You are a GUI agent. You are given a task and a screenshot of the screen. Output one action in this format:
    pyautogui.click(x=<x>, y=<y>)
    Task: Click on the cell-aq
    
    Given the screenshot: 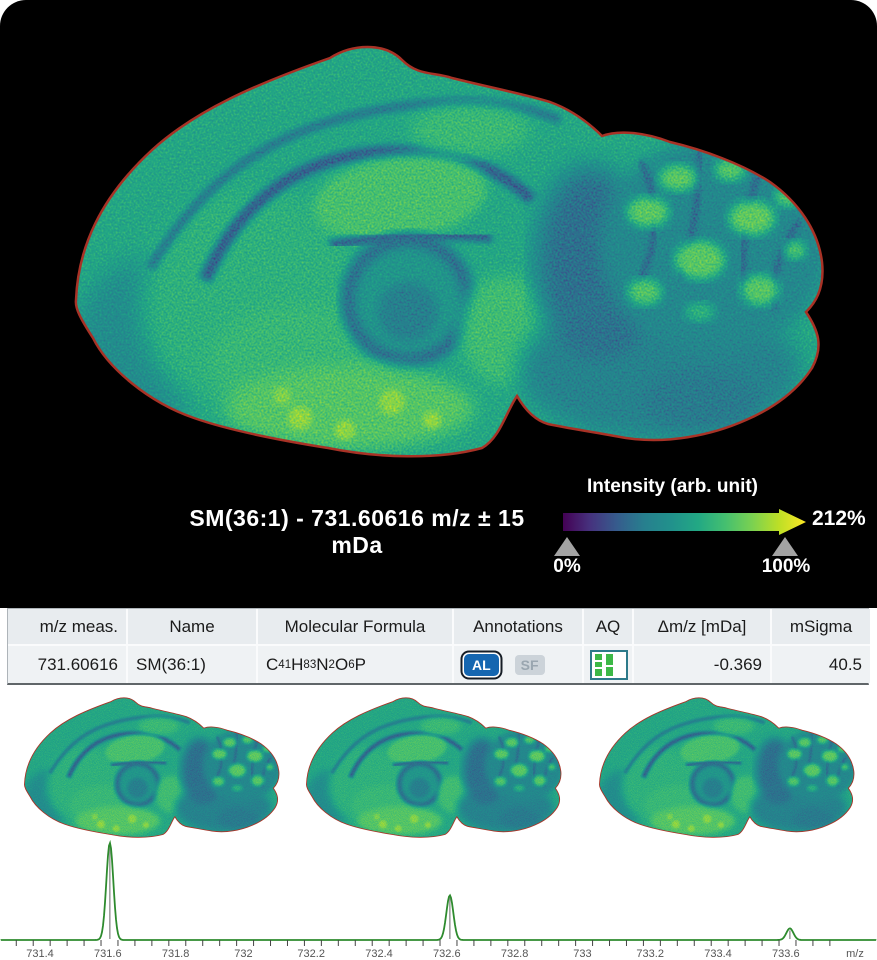 What is the action you would take?
    pyautogui.click(x=609, y=664)
    